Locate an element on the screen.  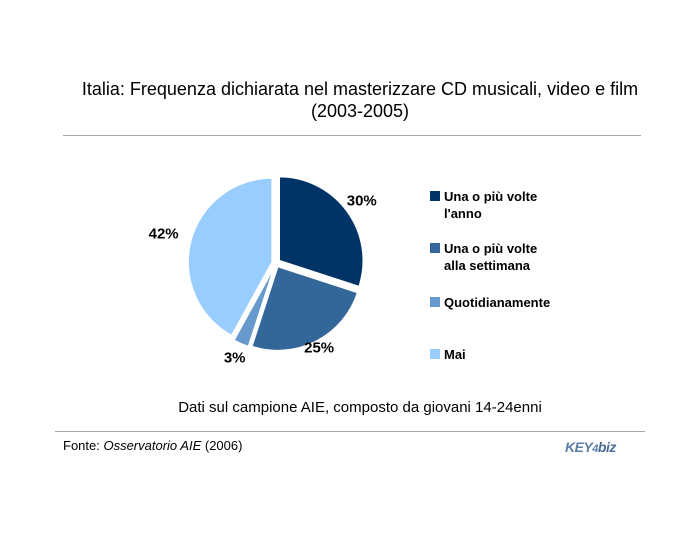
source-note: Fonte: Osservatorio AIE (2006) is located at coordinates (153, 445).